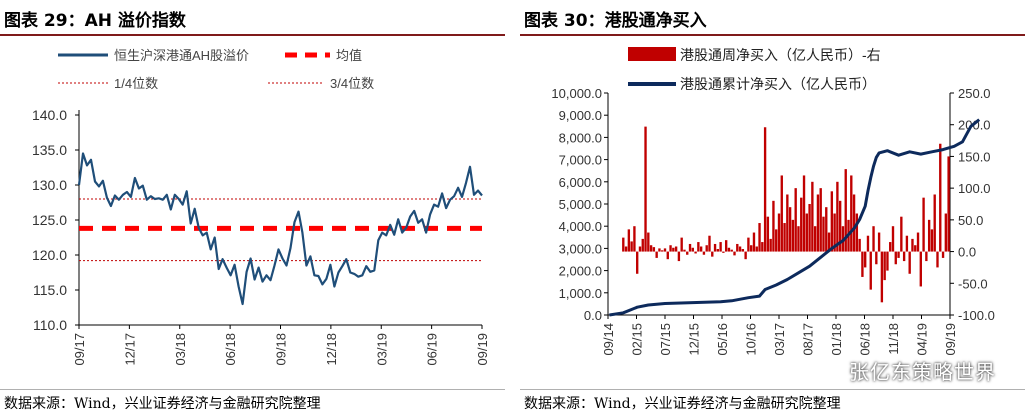 The width and height of the screenshot is (1032, 415). I want to click on legend-label-bars: 港股通周净买入（亿人民币）-右, so click(780, 55).